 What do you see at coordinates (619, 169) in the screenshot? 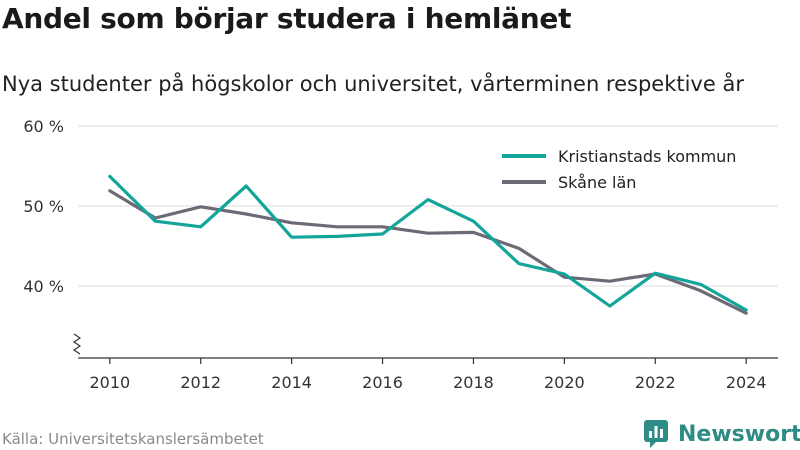
I see `legend: Kristianstads kommun Skåne län` at bounding box center [619, 169].